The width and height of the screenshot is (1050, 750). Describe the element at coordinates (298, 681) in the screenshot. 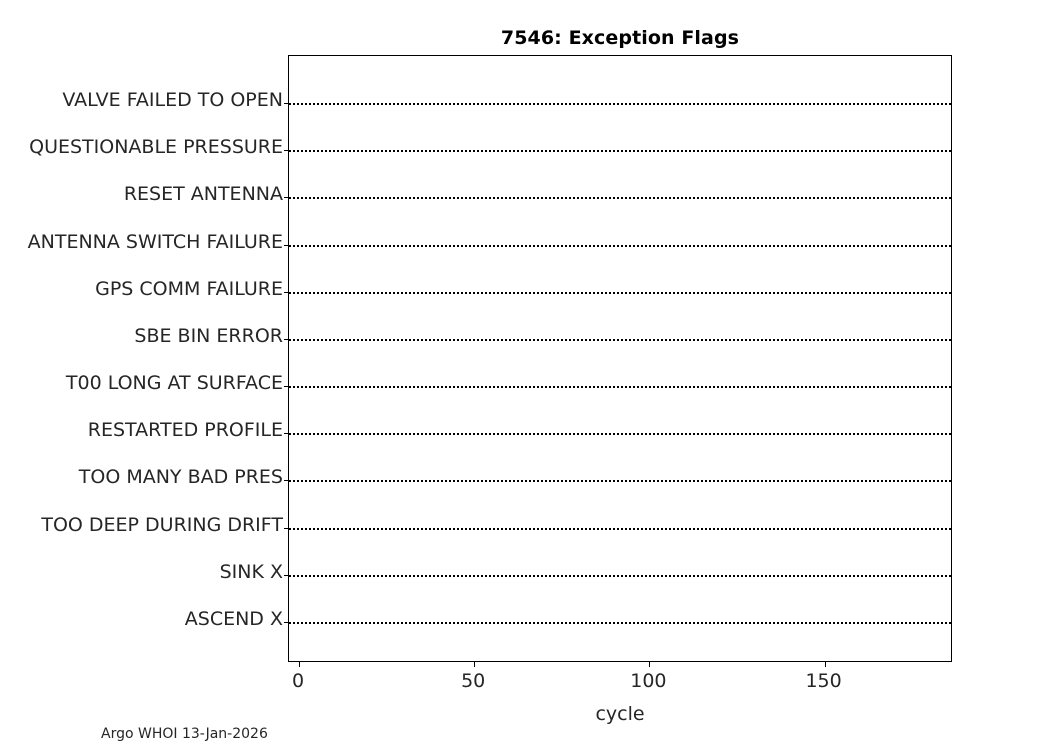

I see `x-axis-tick-label: 0` at that location.